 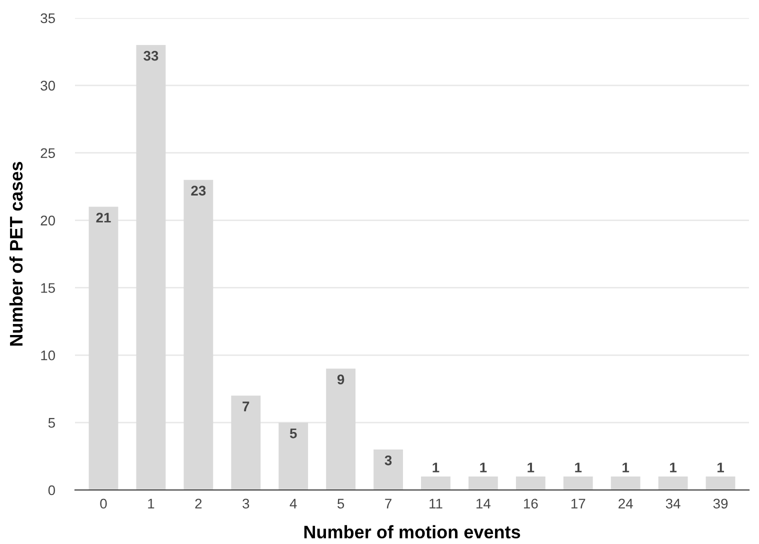 I want to click on x-tick-label: 5, so click(x=340, y=503).